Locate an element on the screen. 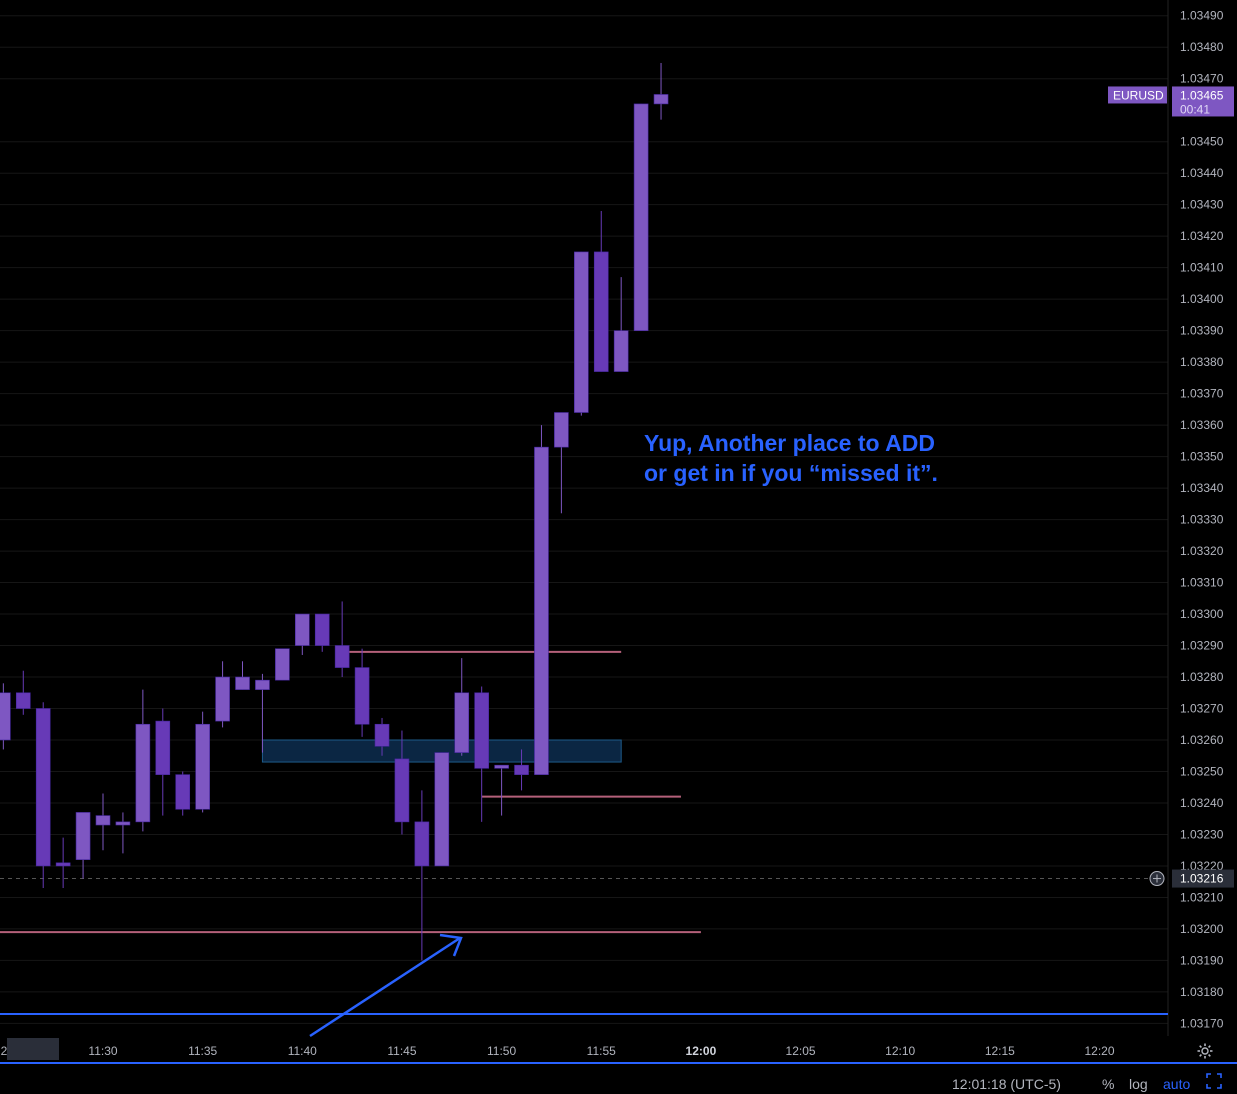 This screenshot has width=1237, height=1094. annotation-line-1: Yup, Another place to ADD is located at coordinates (789, 443).